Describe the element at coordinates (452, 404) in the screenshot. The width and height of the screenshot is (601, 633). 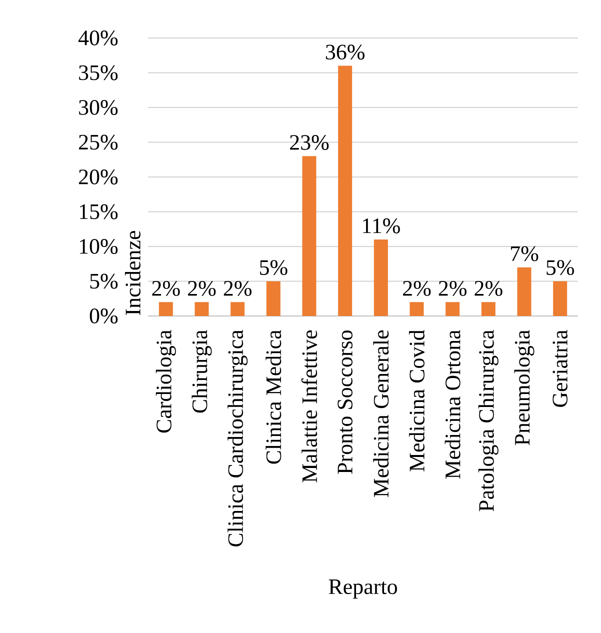
I see `x-tick-label: Medicina Ortona` at that location.